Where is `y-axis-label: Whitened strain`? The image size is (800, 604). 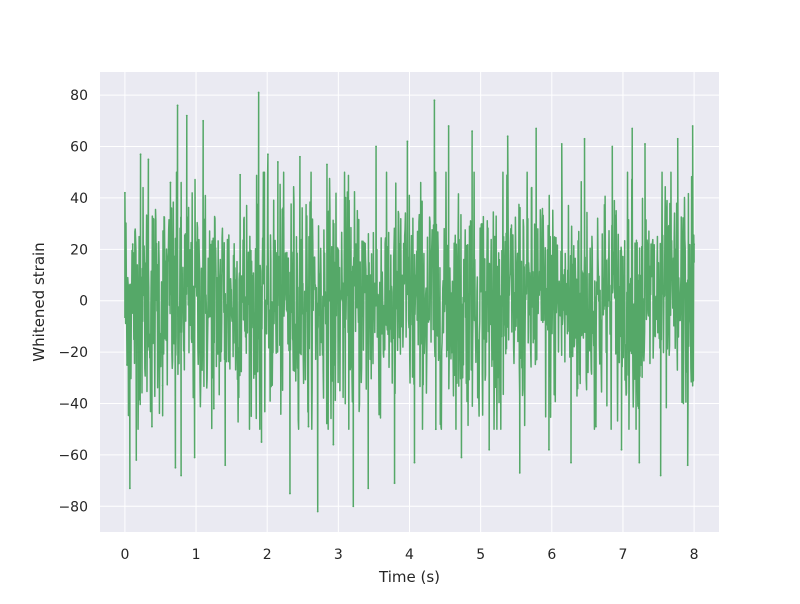 y-axis-label: Whitened strain is located at coordinates (39, 301).